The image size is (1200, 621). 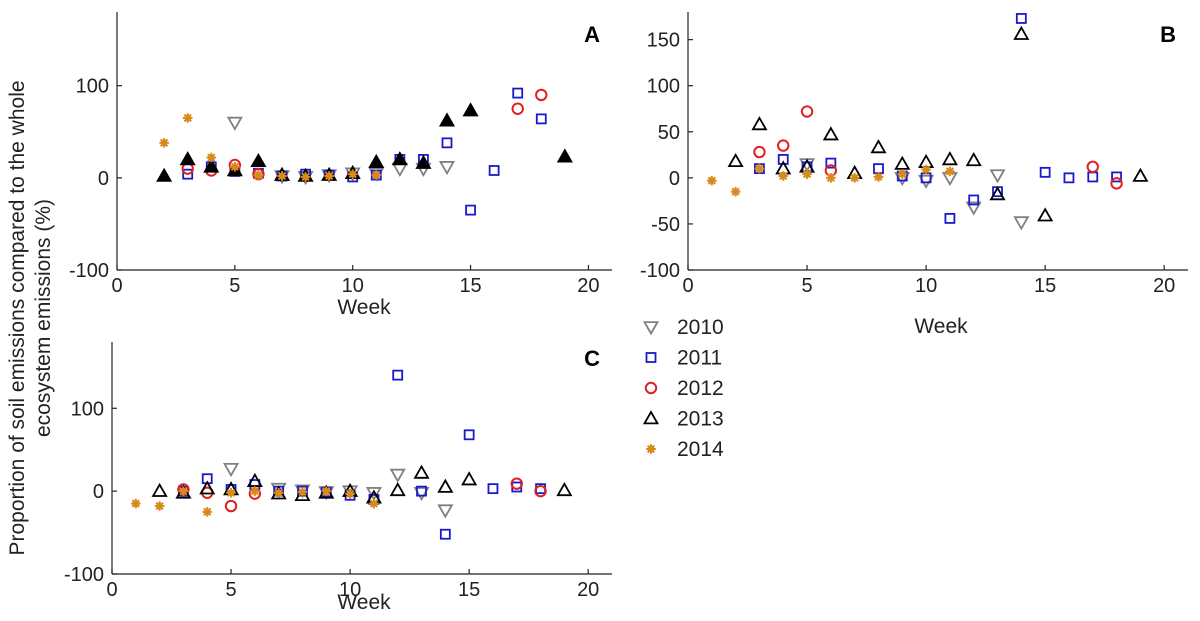 I want to click on legend-label-2012: 2012, so click(x=700, y=388).